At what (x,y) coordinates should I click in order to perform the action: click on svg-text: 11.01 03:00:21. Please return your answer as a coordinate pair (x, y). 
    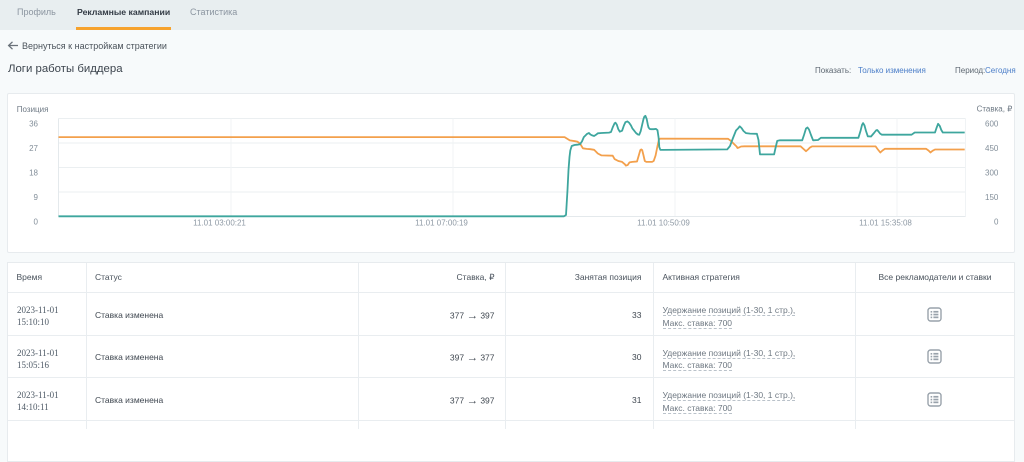
    Looking at the image, I should click on (219, 223).